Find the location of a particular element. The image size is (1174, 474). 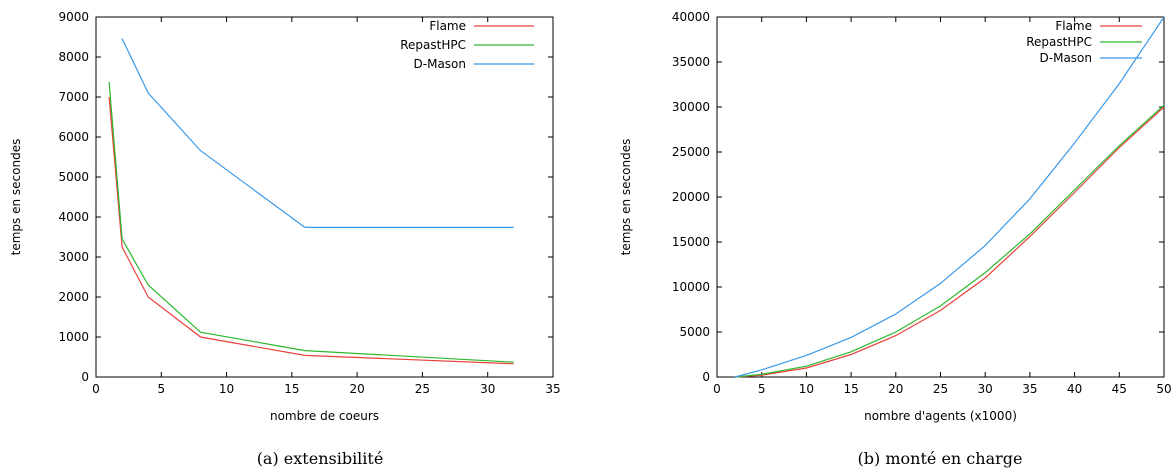

y-tick-label: 8000 is located at coordinates (73, 57).